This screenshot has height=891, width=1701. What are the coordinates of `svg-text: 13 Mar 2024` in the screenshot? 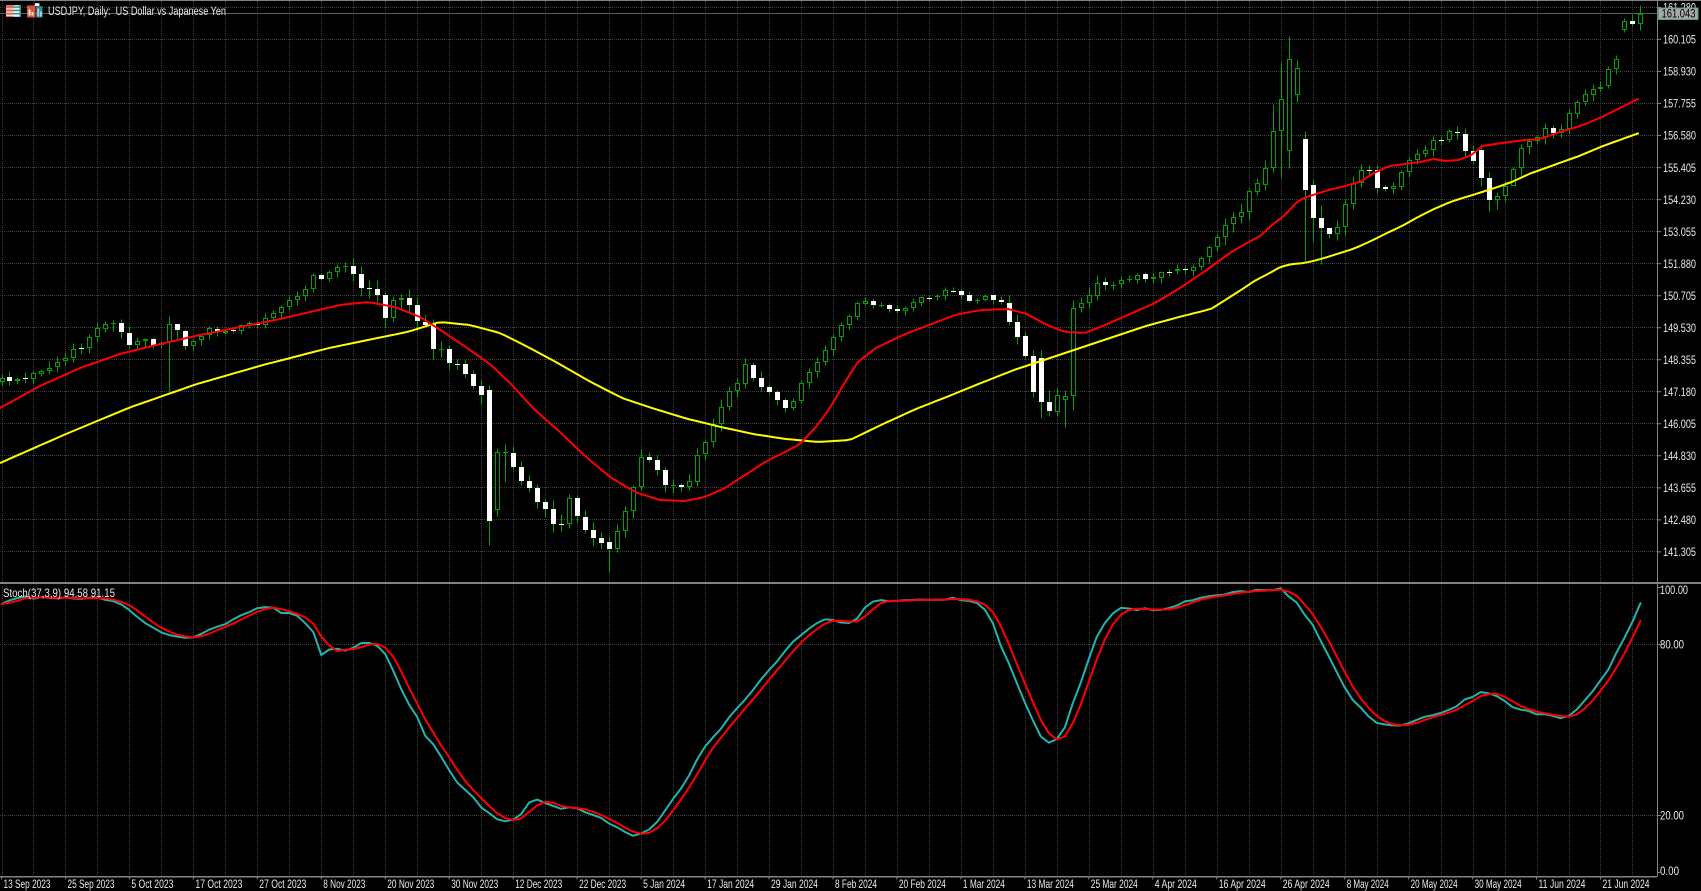 It's located at (1050, 884).